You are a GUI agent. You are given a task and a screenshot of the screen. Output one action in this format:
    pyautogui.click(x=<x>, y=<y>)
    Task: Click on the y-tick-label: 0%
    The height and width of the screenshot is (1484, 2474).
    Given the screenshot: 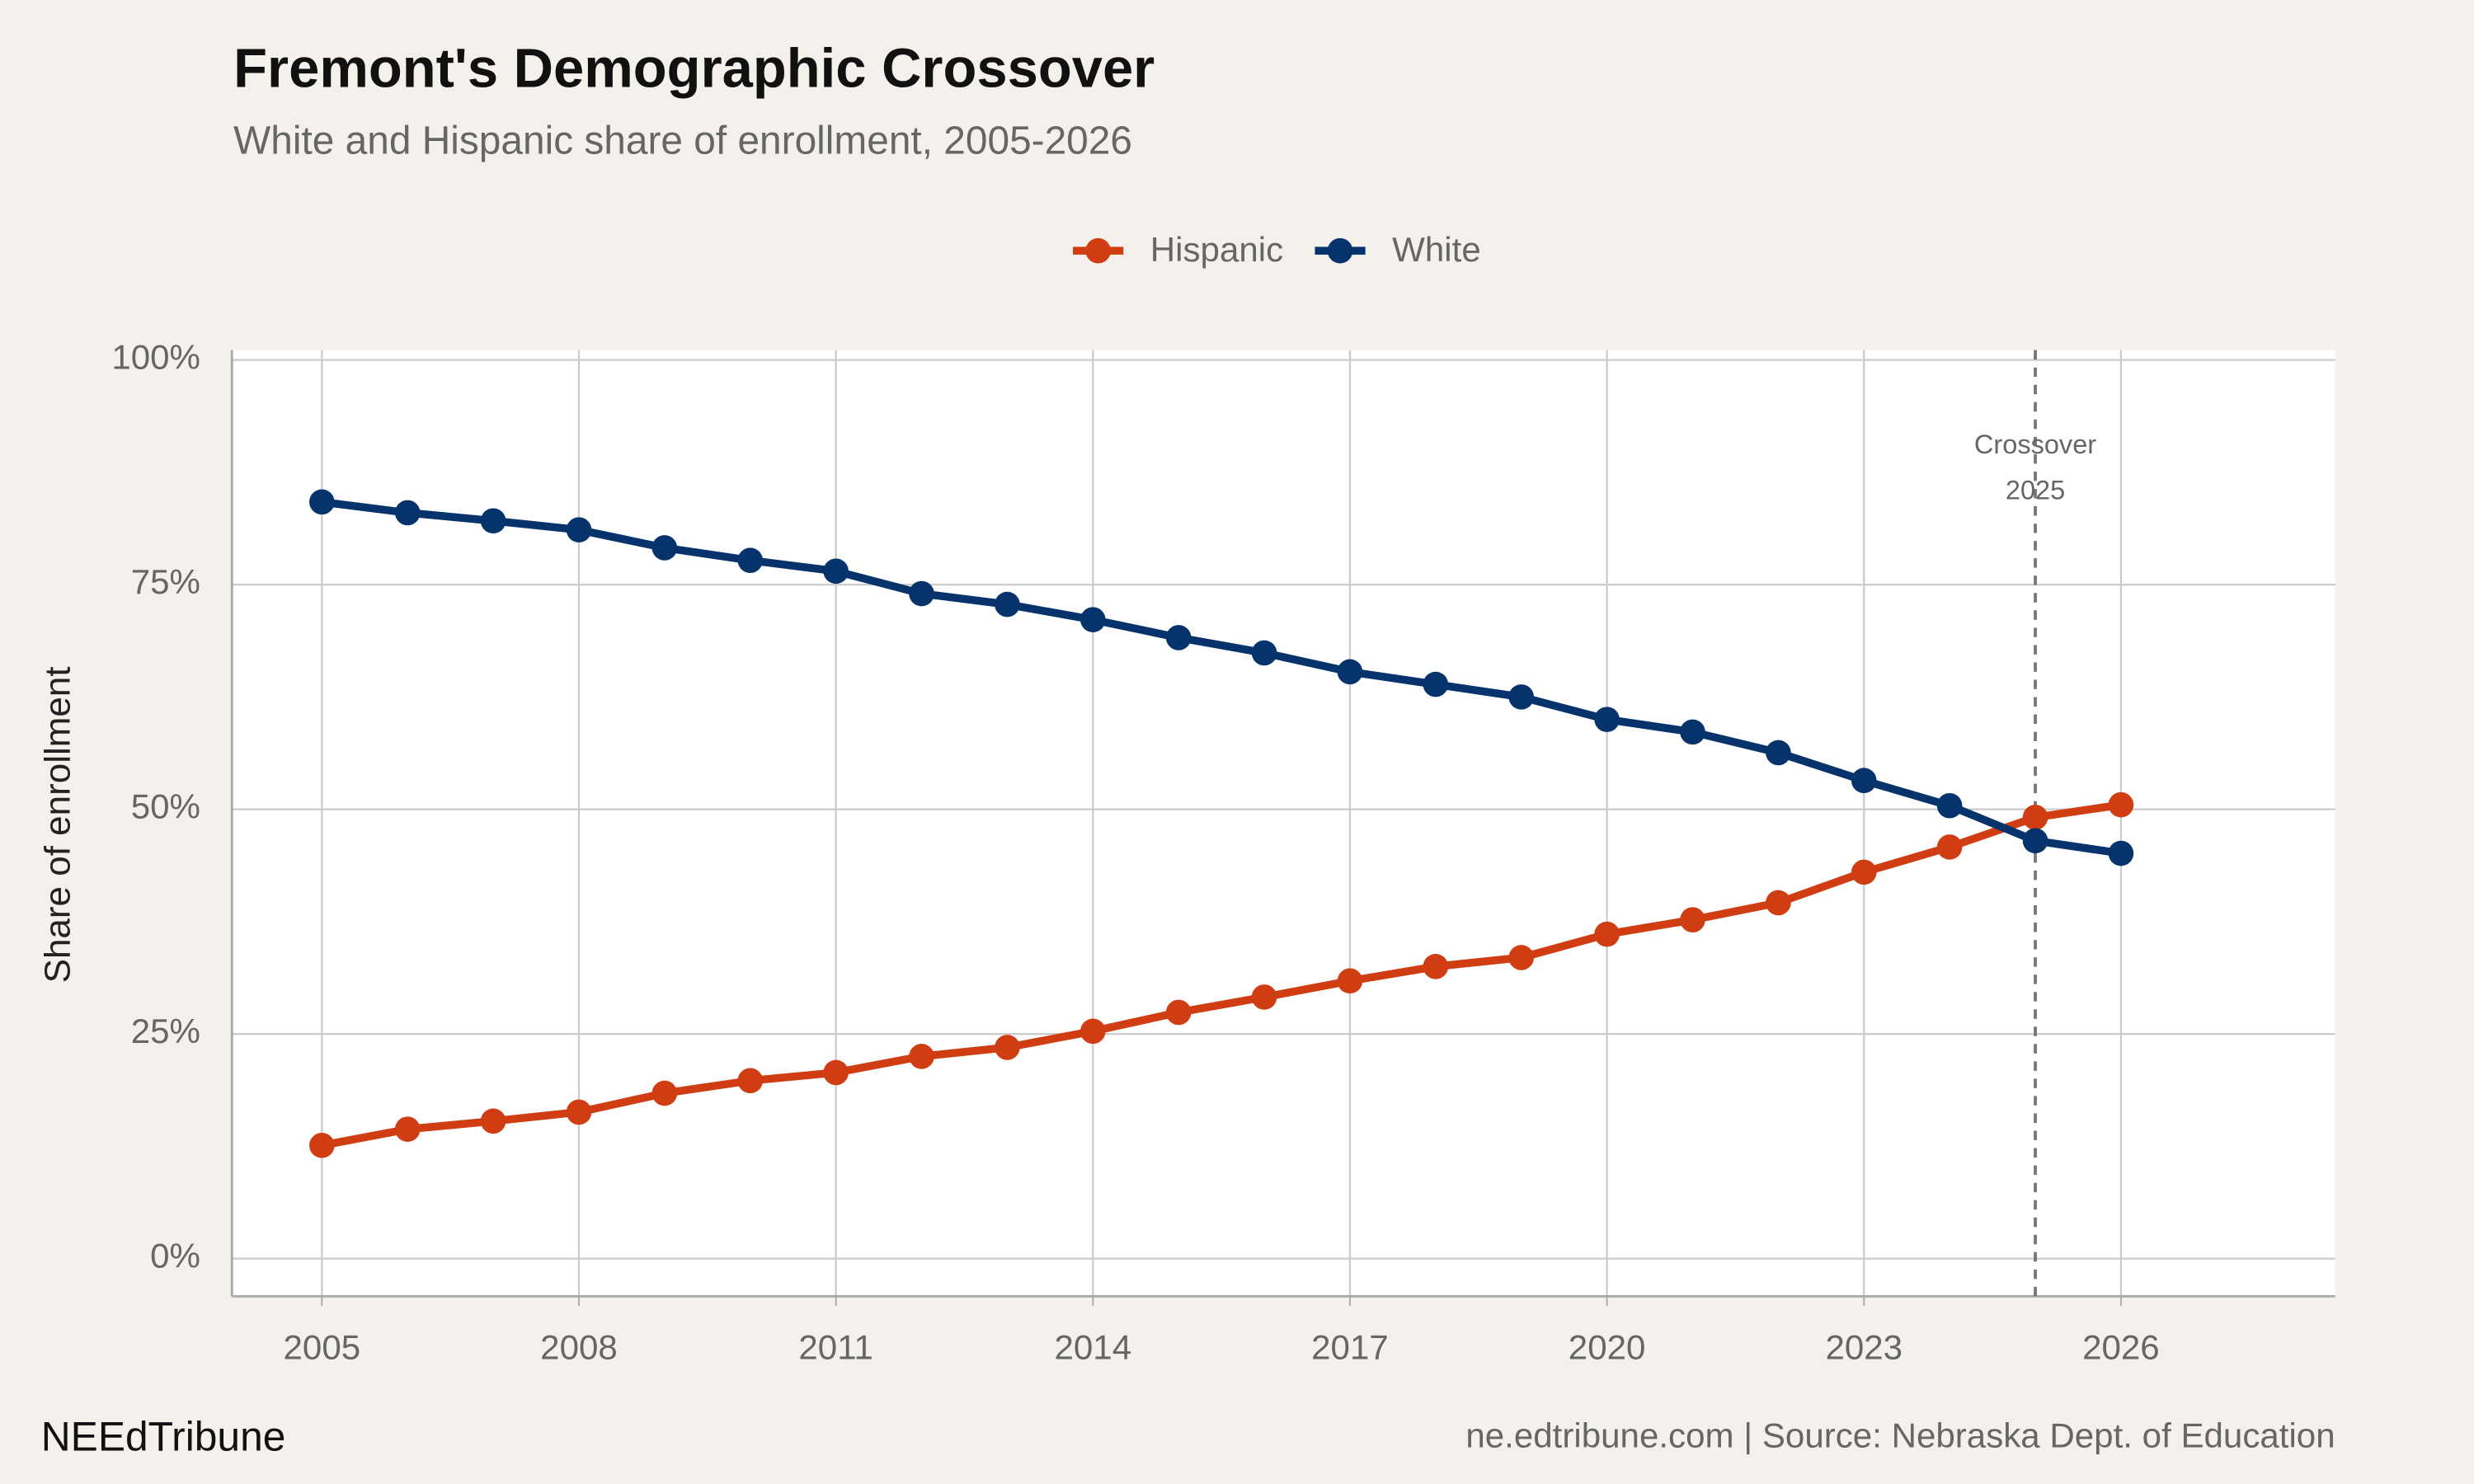 What is the action you would take?
    pyautogui.click(x=175, y=1256)
    